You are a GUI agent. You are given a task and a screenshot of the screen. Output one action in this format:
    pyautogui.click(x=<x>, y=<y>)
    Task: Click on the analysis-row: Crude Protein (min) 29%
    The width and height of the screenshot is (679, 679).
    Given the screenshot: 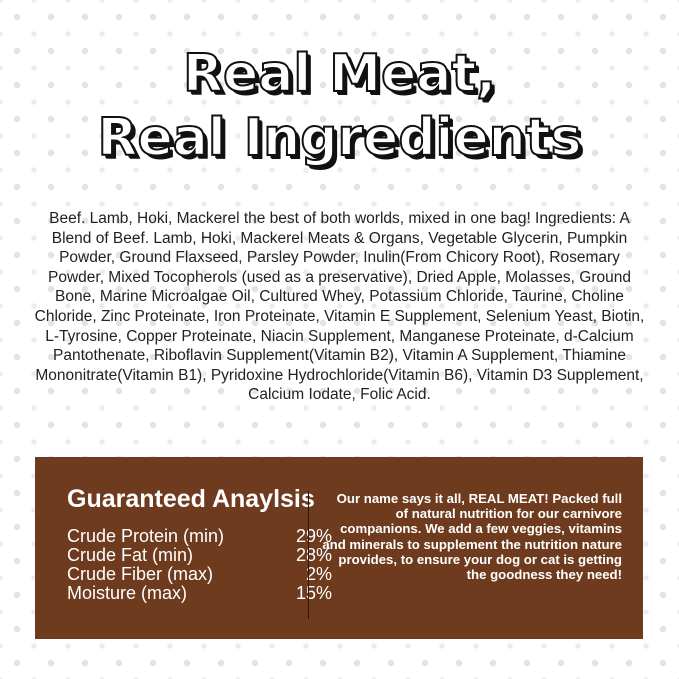 What is the action you would take?
    pyautogui.click(x=199, y=536)
    